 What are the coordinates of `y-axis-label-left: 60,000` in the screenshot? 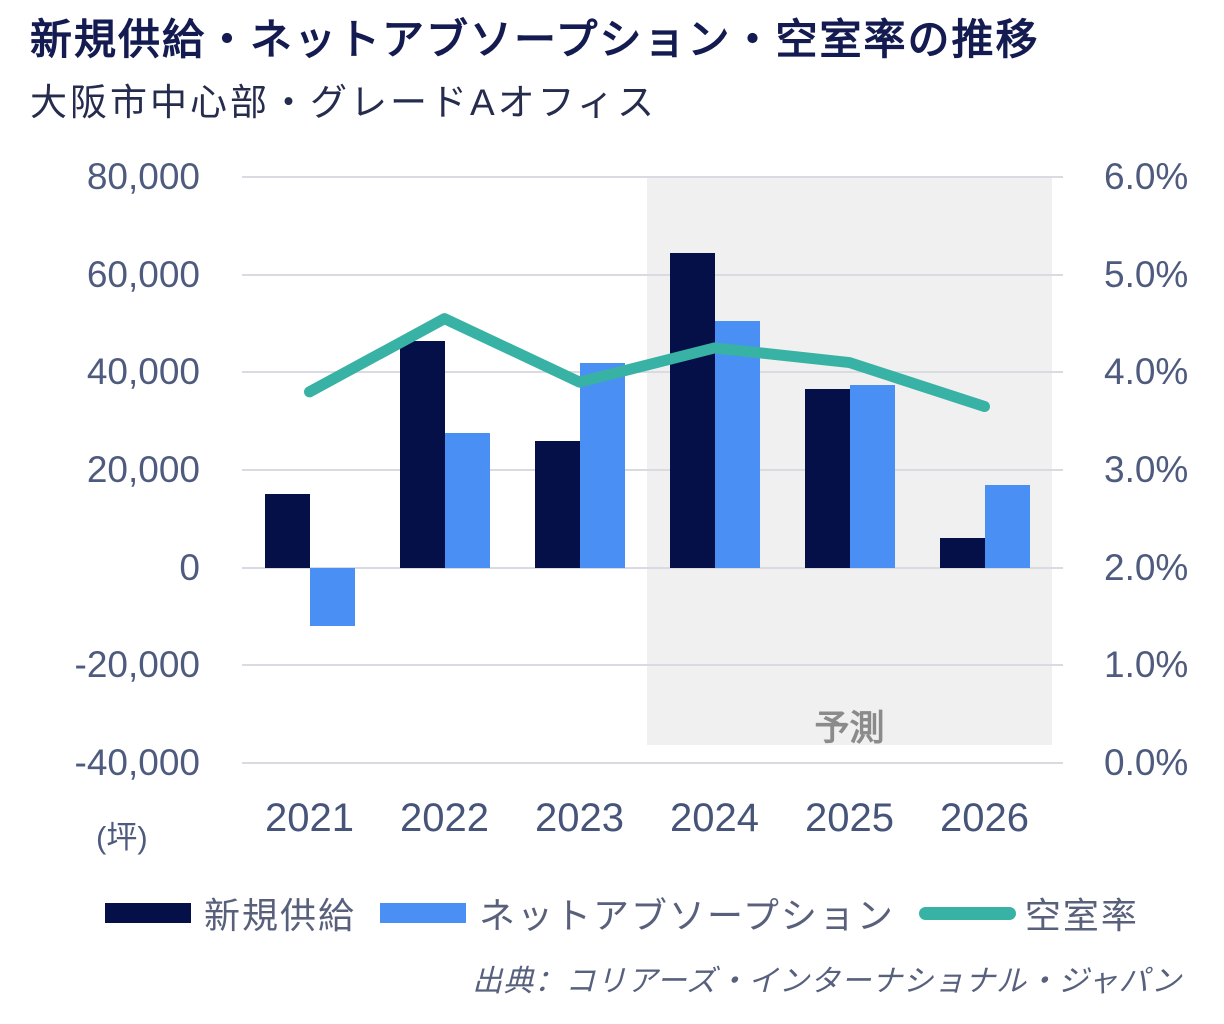 It's located at (143, 274).